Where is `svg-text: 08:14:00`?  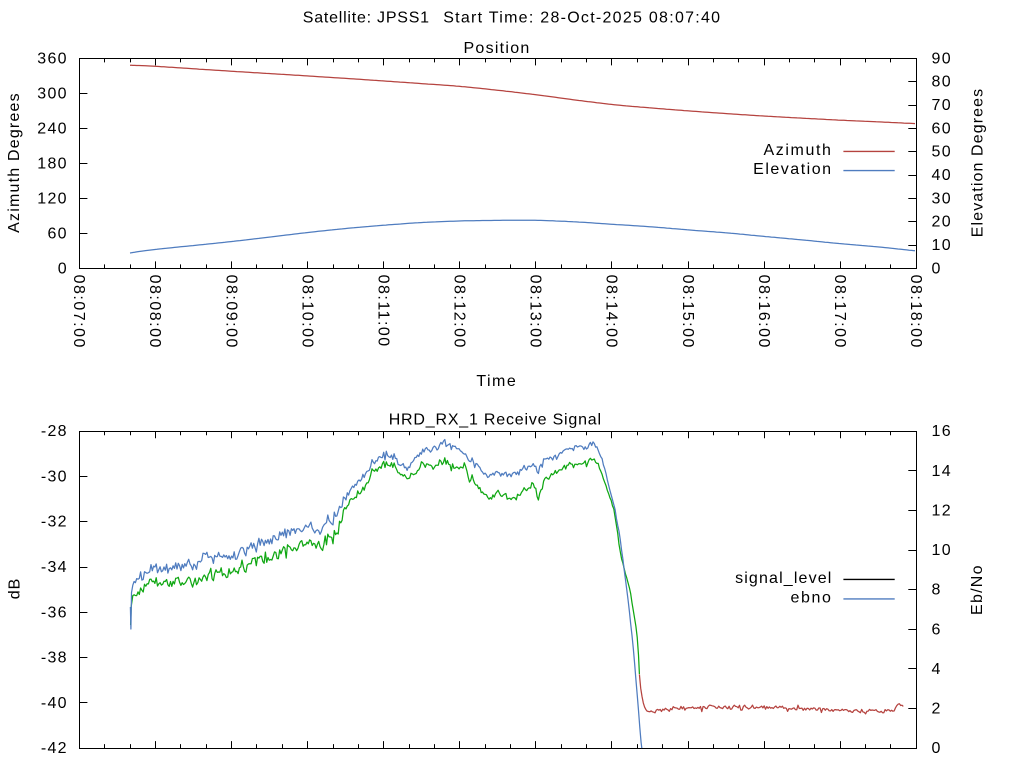
svg-text: 08:14:00 is located at coordinates (611, 312).